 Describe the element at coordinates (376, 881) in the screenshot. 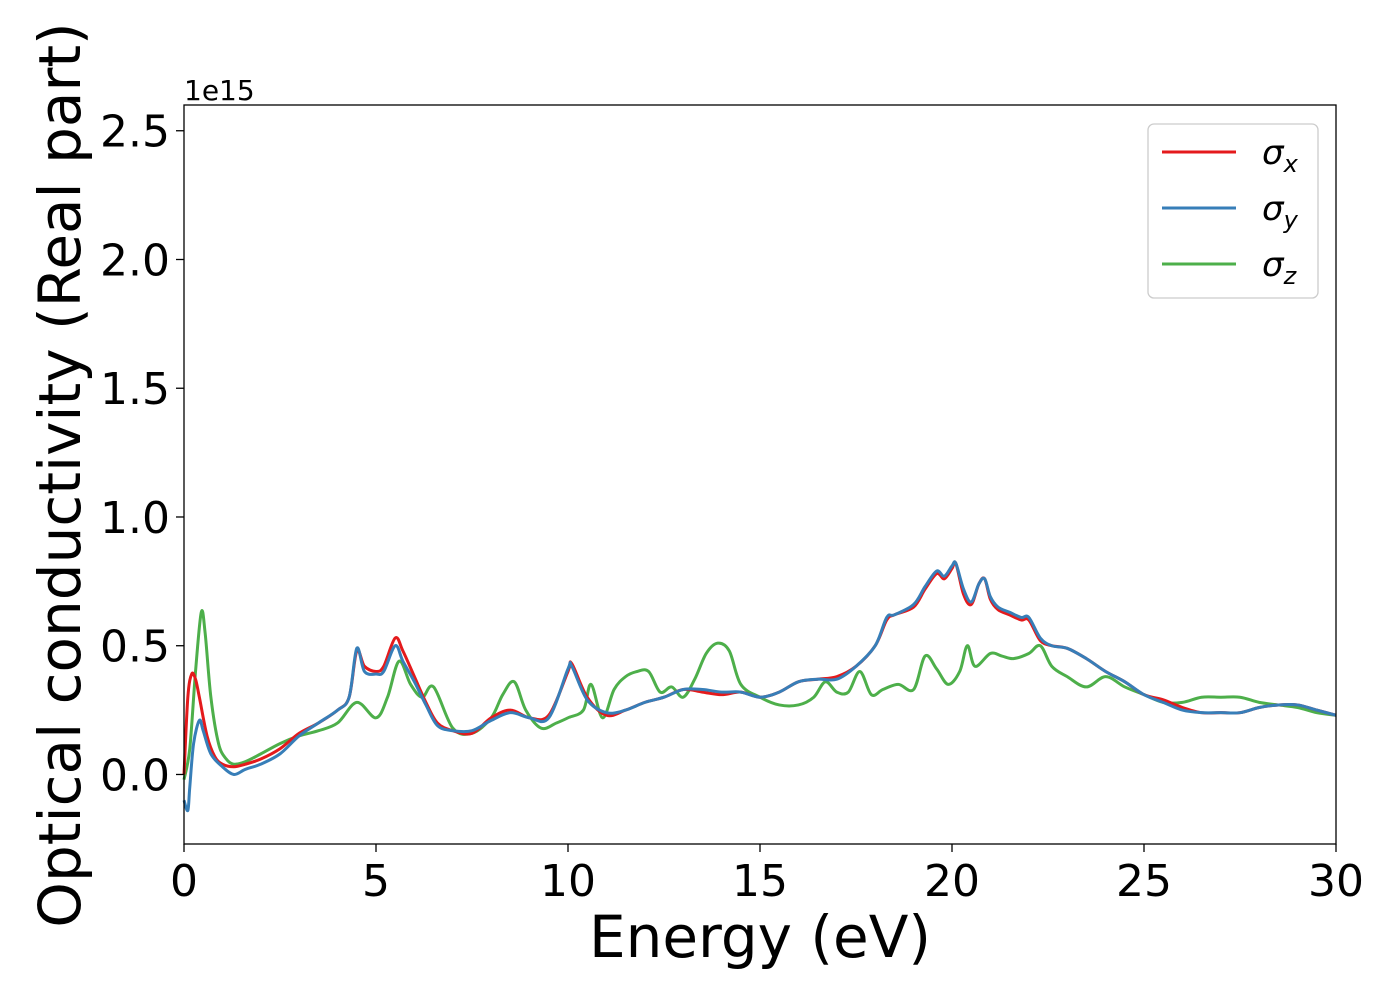

I see `x-tick-label: 5` at that location.